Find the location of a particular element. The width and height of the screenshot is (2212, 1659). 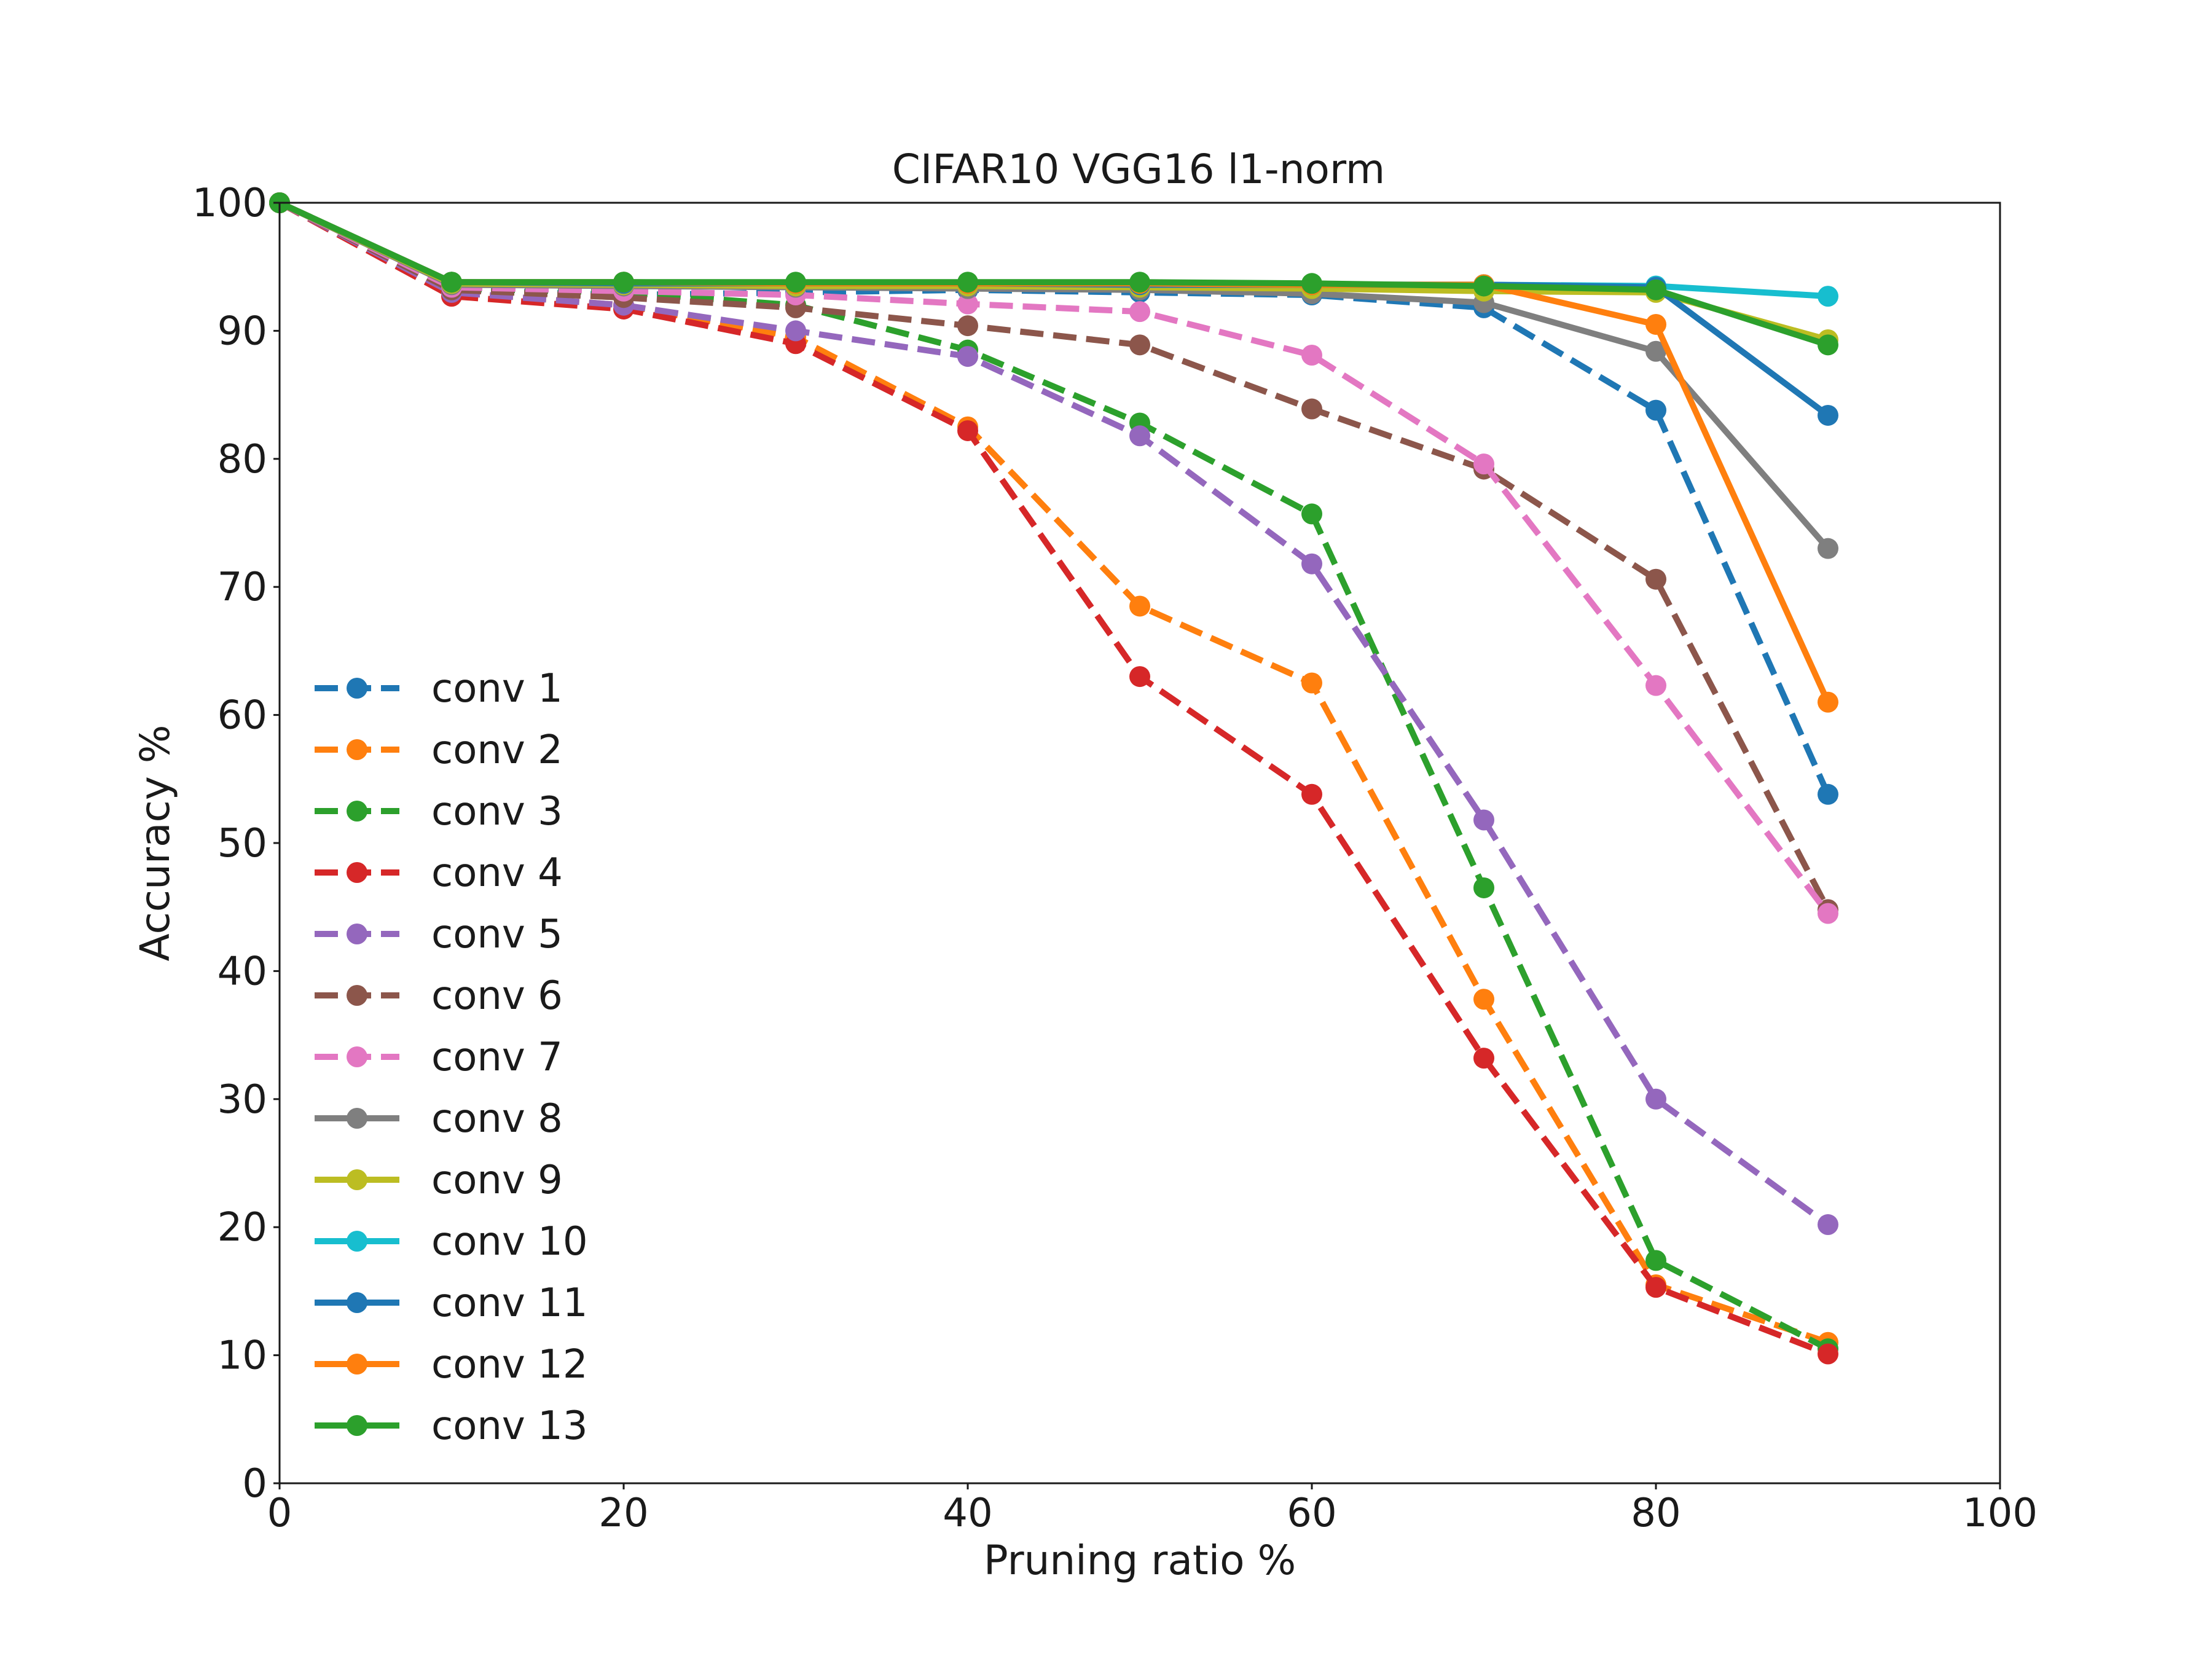

legend-label: conv 7 is located at coordinates (497, 1057).